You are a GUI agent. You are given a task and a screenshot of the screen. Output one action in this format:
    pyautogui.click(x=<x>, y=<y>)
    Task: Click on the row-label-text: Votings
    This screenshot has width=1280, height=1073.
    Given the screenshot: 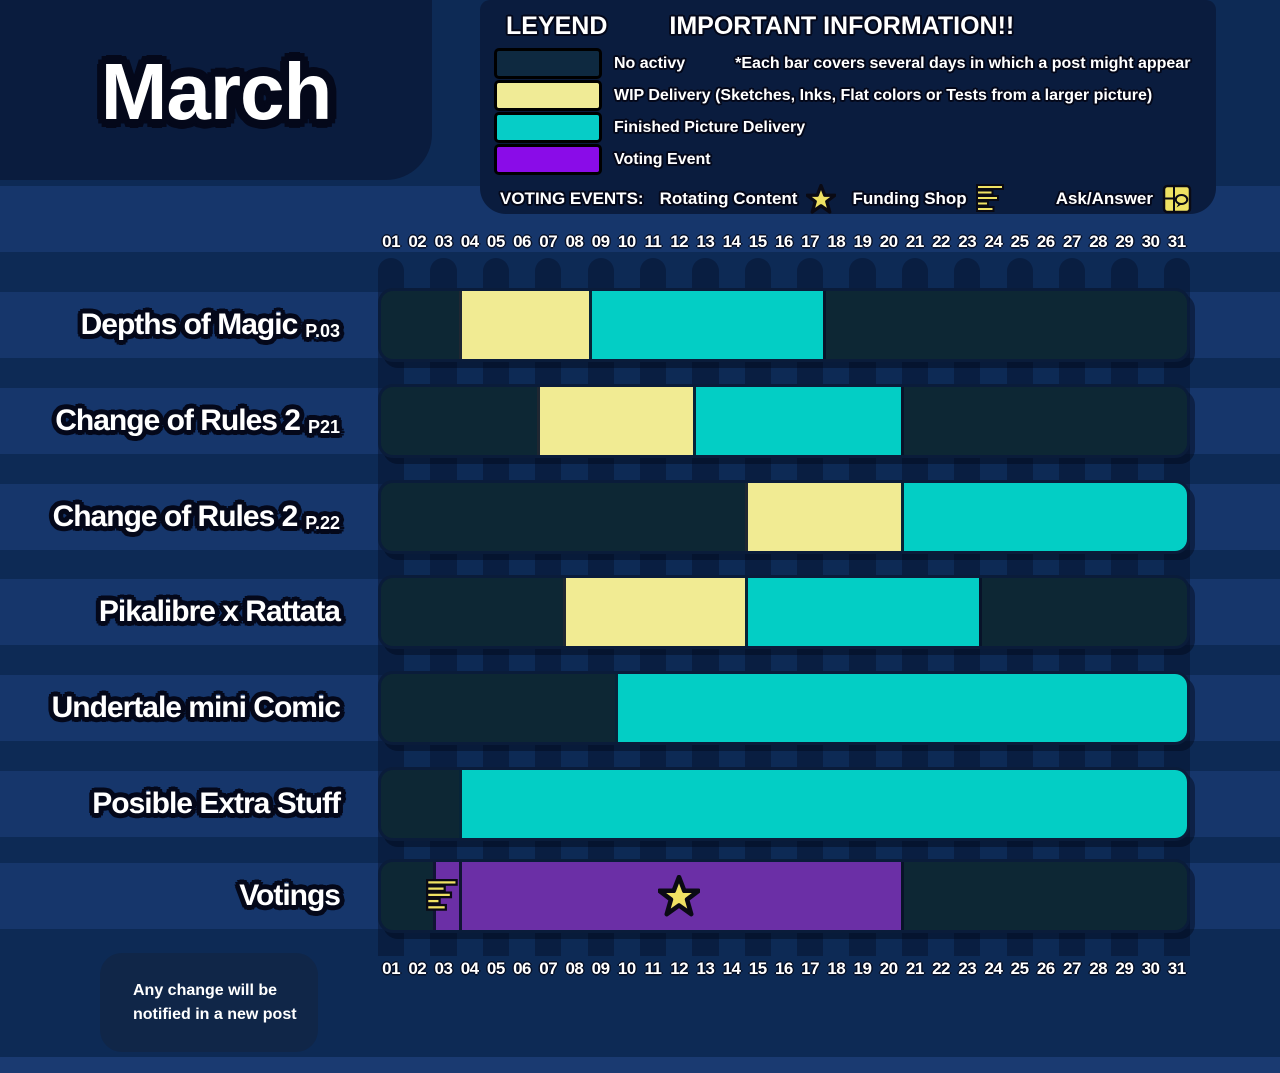 What is the action you would take?
    pyautogui.click(x=290, y=895)
    